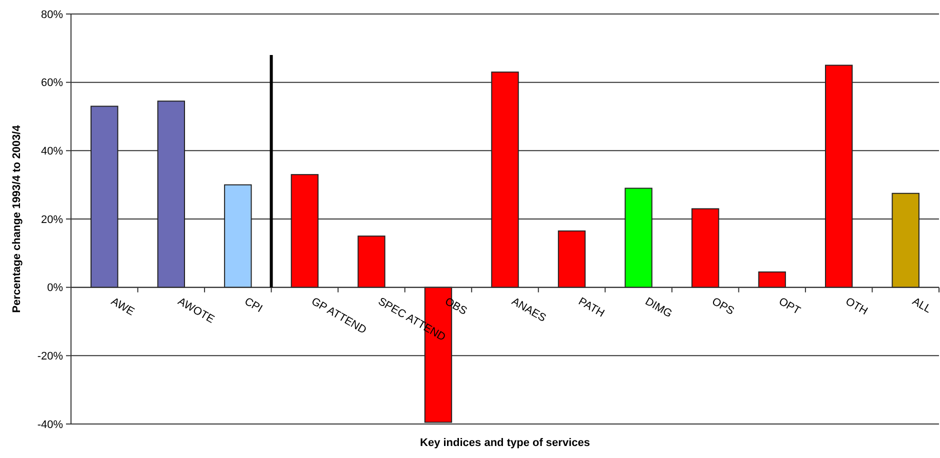  What do you see at coordinates (55, 288) in the screenshot?
I see `y-tick-label: 0%` at bounding box center [55, 288].